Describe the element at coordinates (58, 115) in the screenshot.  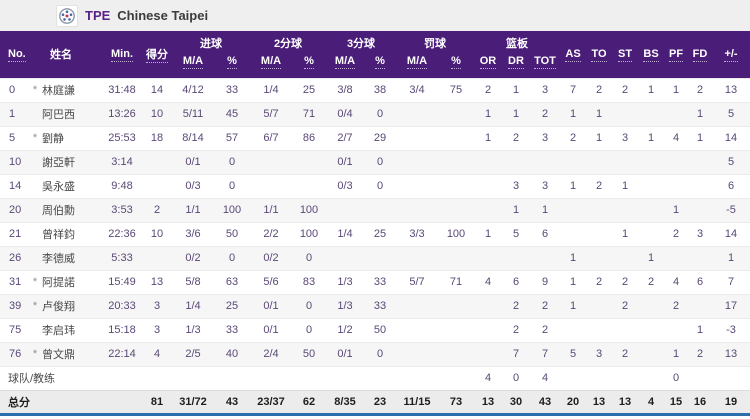
I see `cell-name: 阿巴西` at that location.